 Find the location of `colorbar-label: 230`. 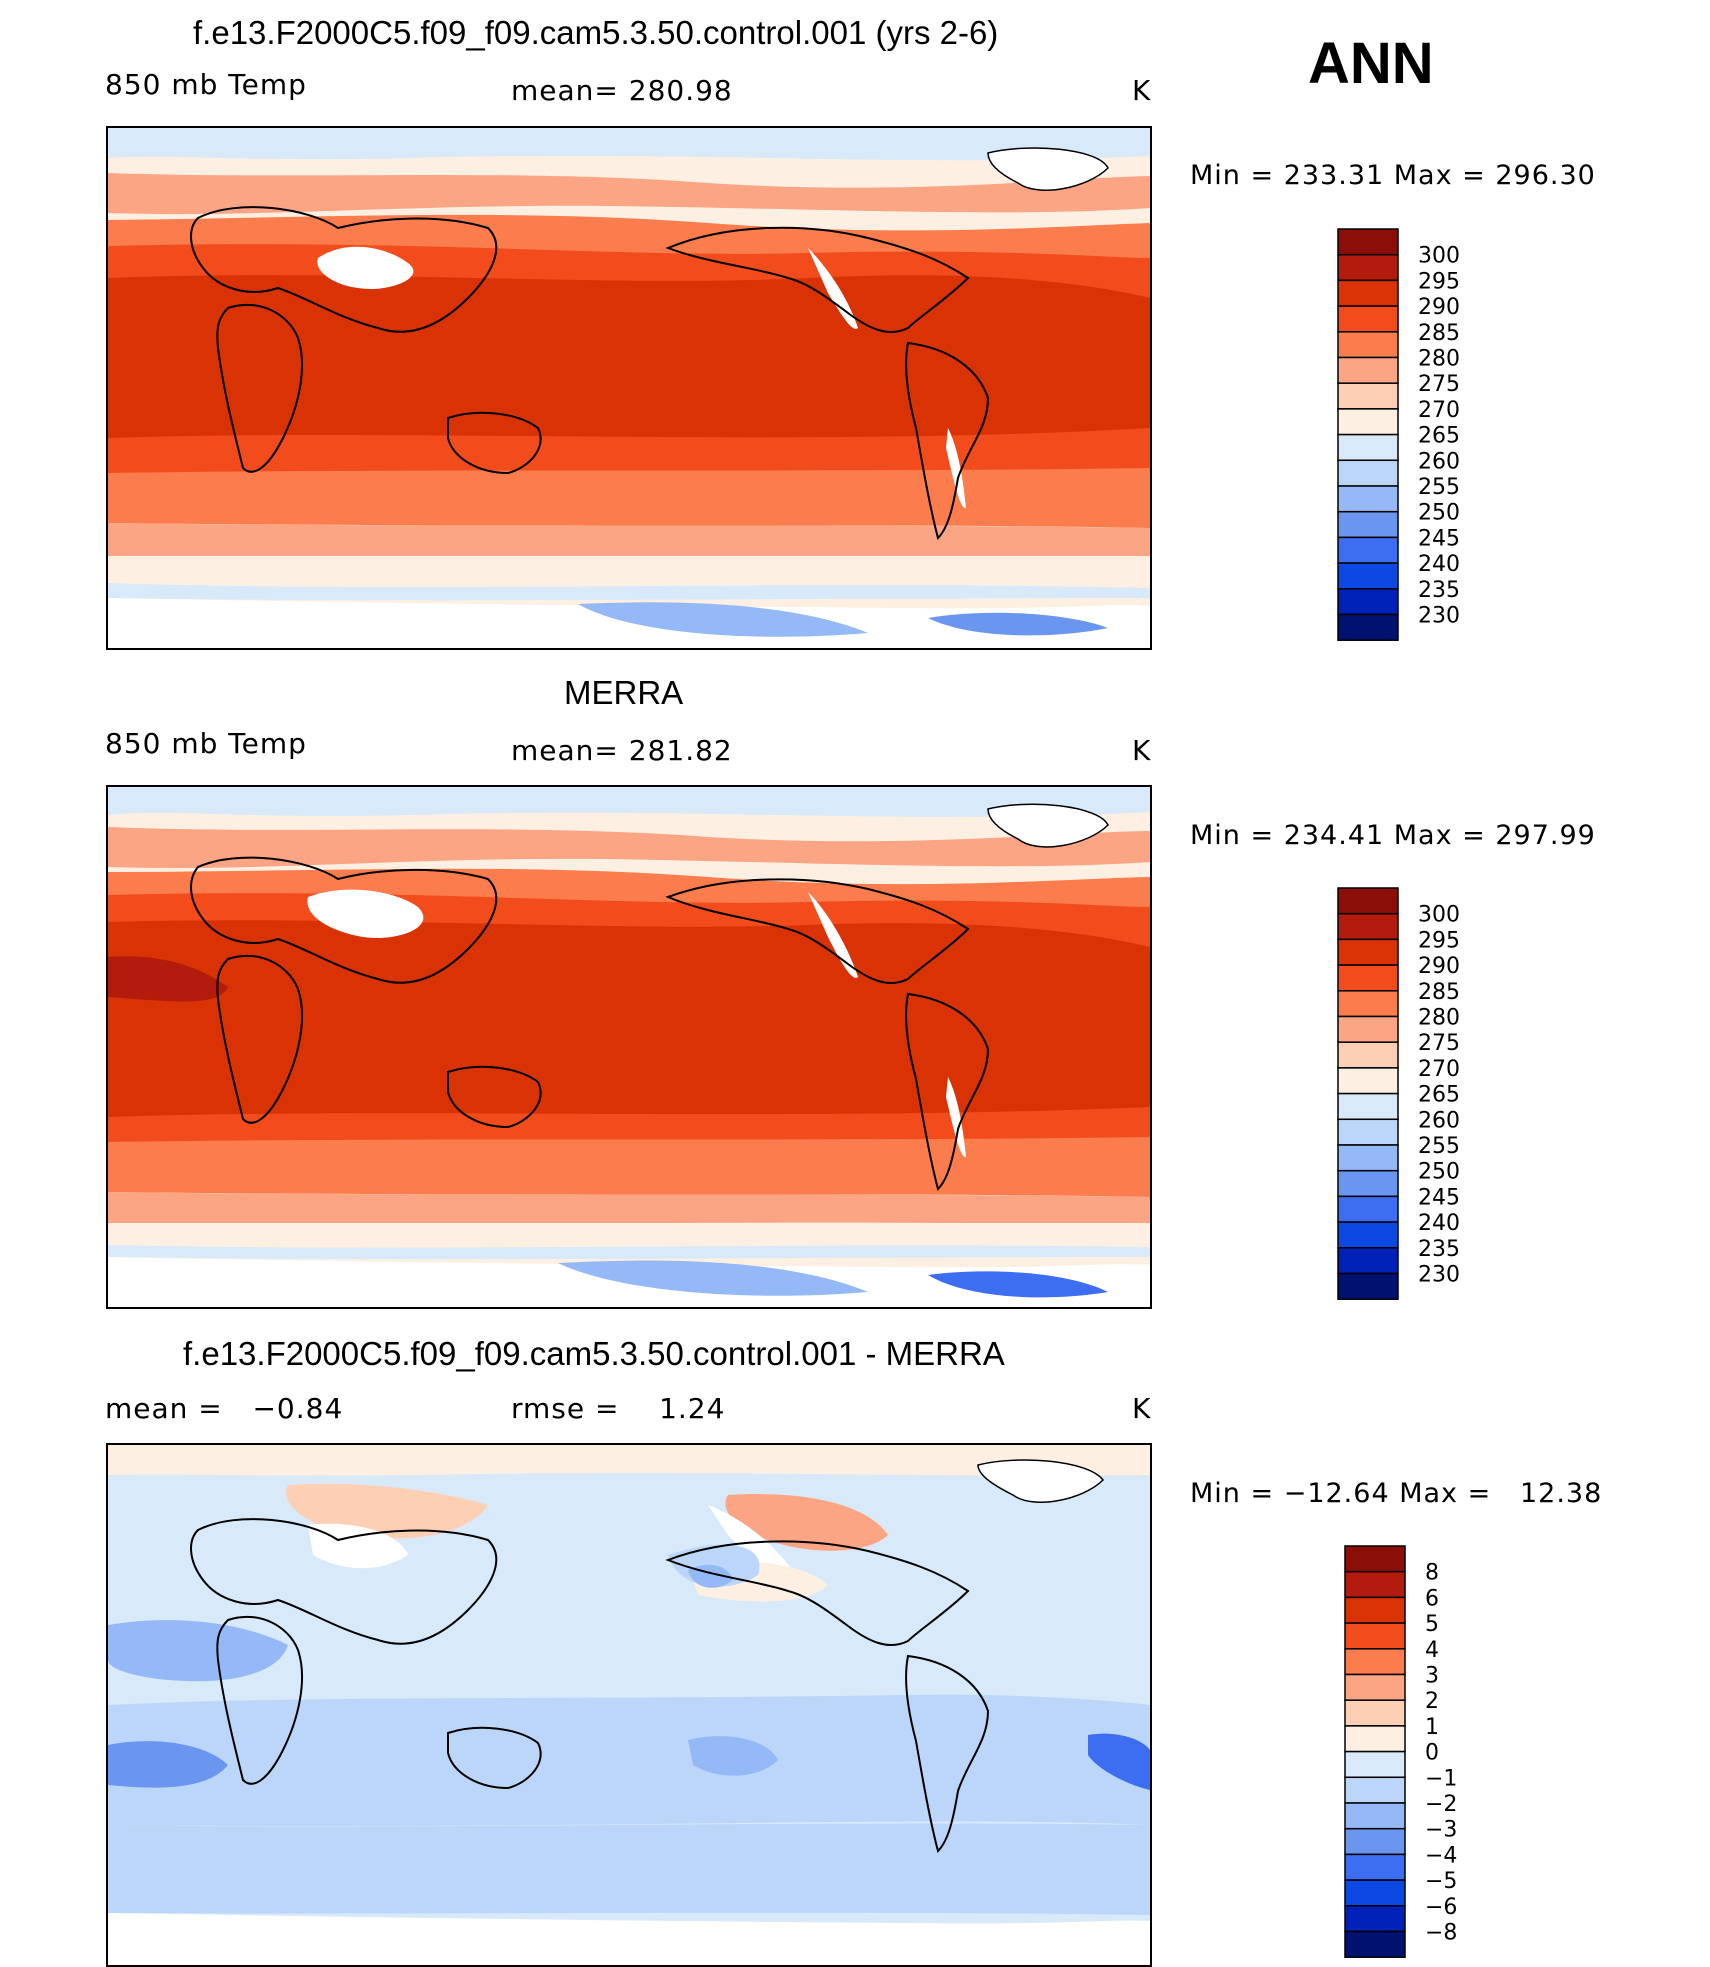

colorbar-label: 230 is located at coordinates (1439, 1275).